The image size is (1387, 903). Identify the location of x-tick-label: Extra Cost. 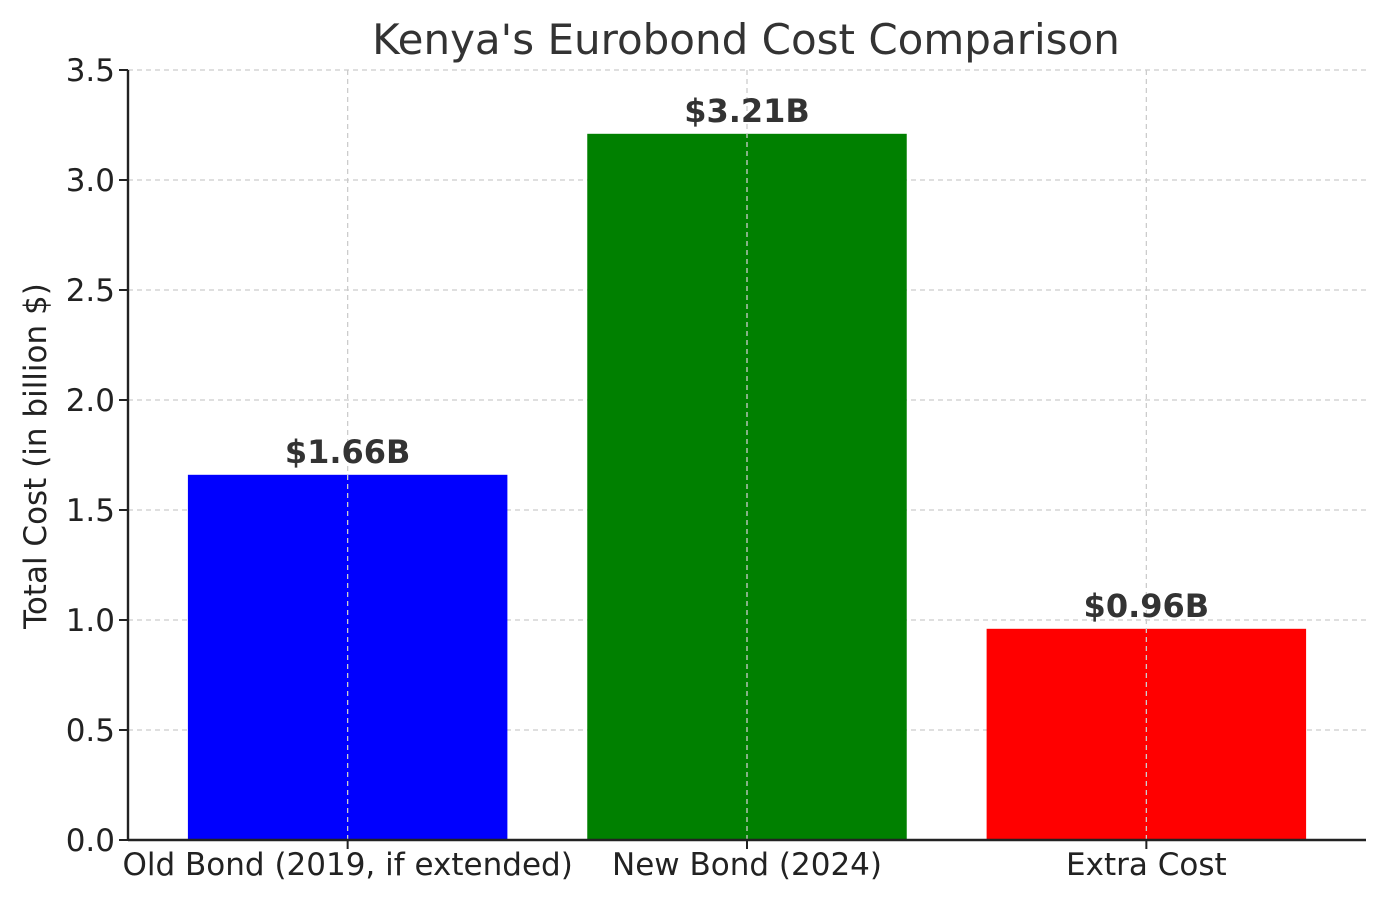
(1146, 865).